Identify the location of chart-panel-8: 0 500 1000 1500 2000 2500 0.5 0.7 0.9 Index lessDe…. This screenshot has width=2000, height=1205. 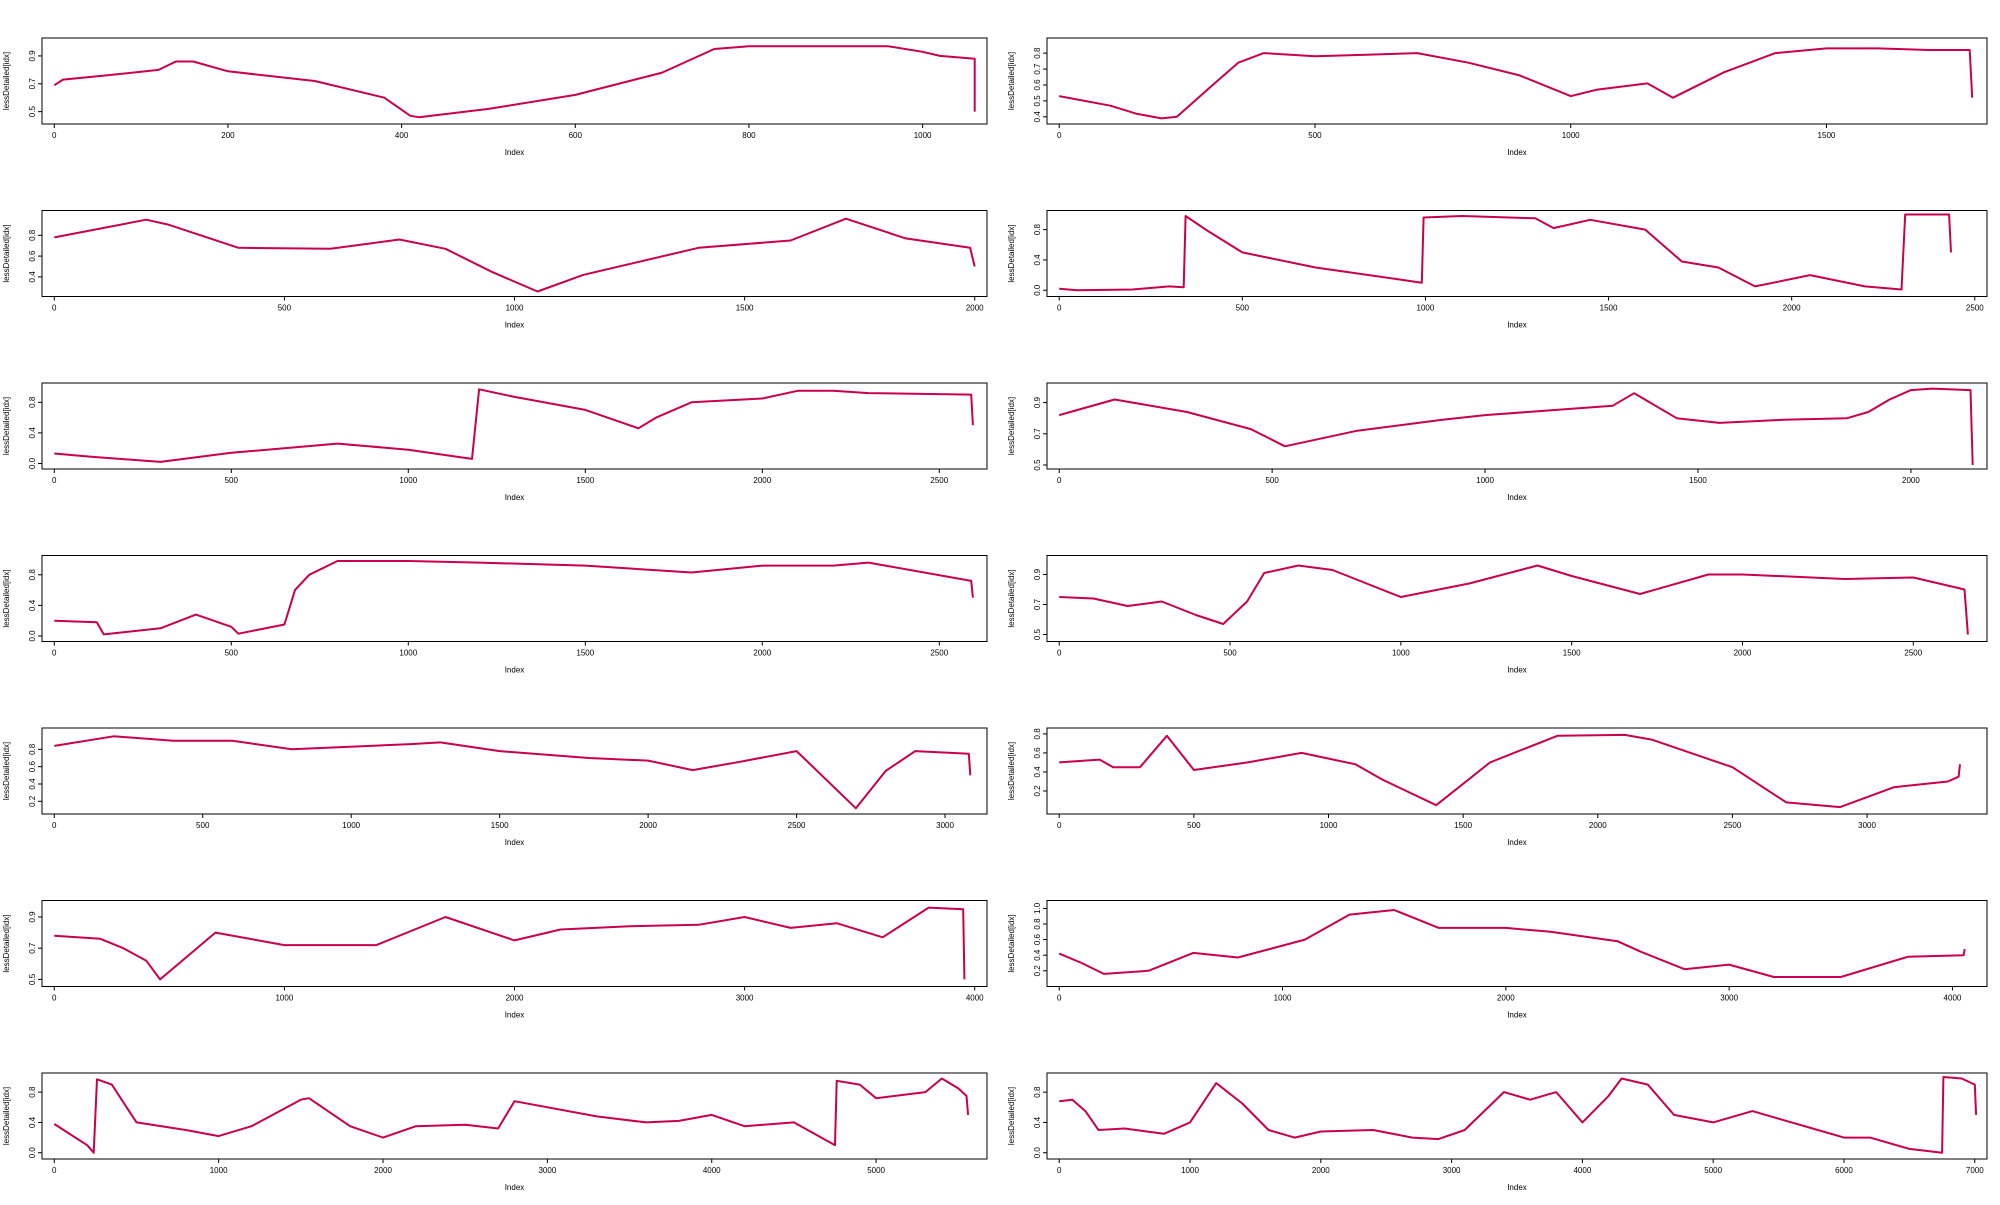
(1497, 615).